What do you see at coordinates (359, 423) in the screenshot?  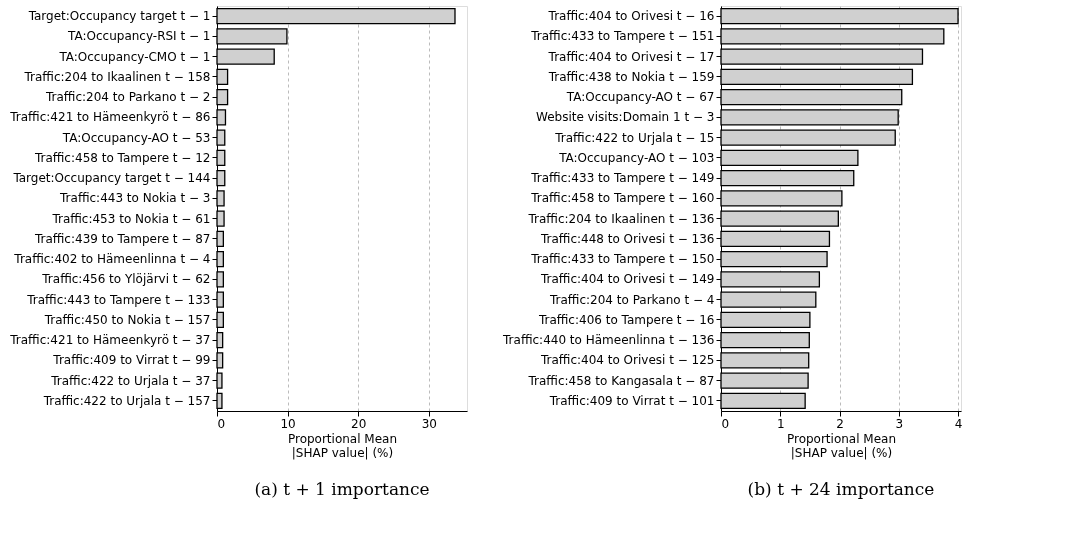 I see `x-tick-label: 20` at bounding box center [359, 423].